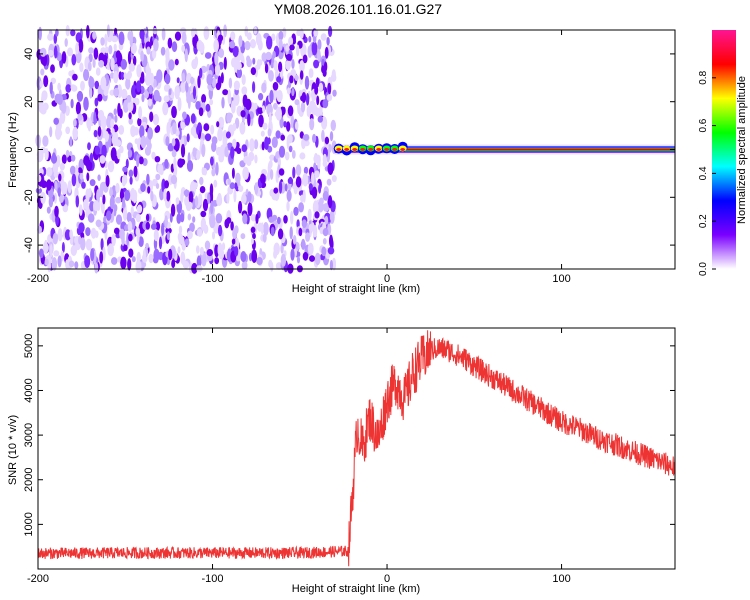  What do you see at coordinates (38, 279) in the screenshot?
I see `x-tick-label: -200` at bounding box center [38, 279].